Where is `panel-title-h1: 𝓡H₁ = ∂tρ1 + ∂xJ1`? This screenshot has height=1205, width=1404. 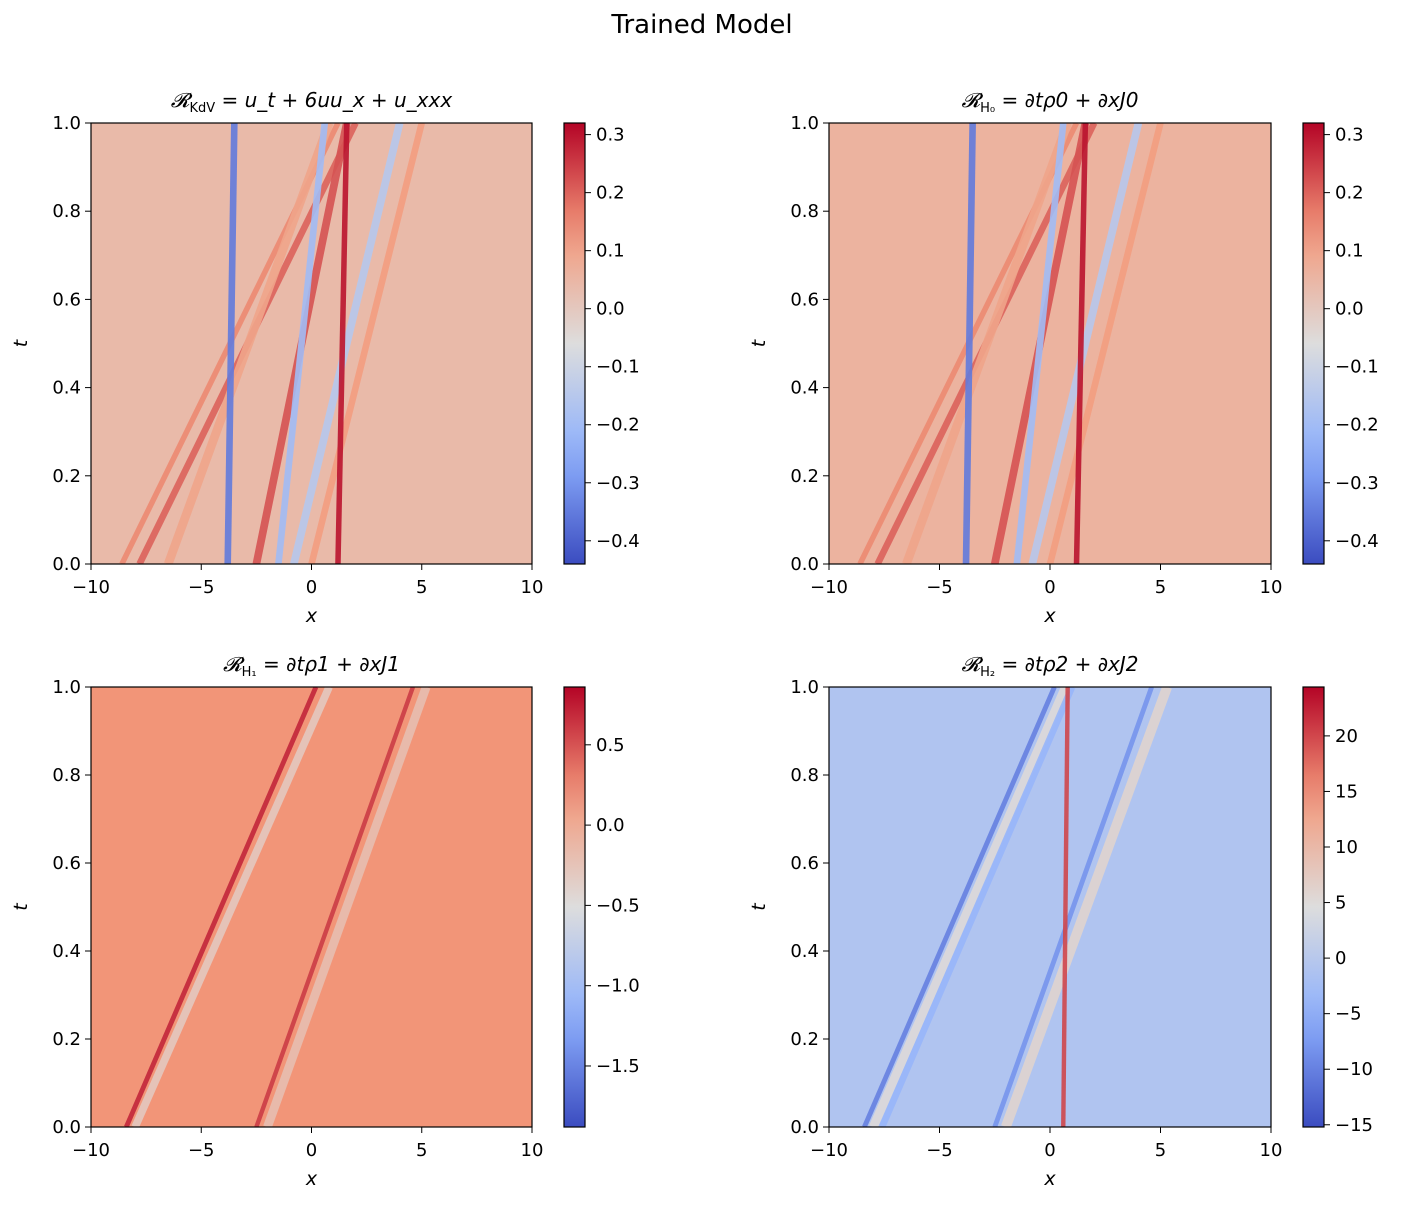
panel-title-h1: 𝓡H₁ = ∂tρ1 + ∂xJ1 is located at coordinates (311, 666).